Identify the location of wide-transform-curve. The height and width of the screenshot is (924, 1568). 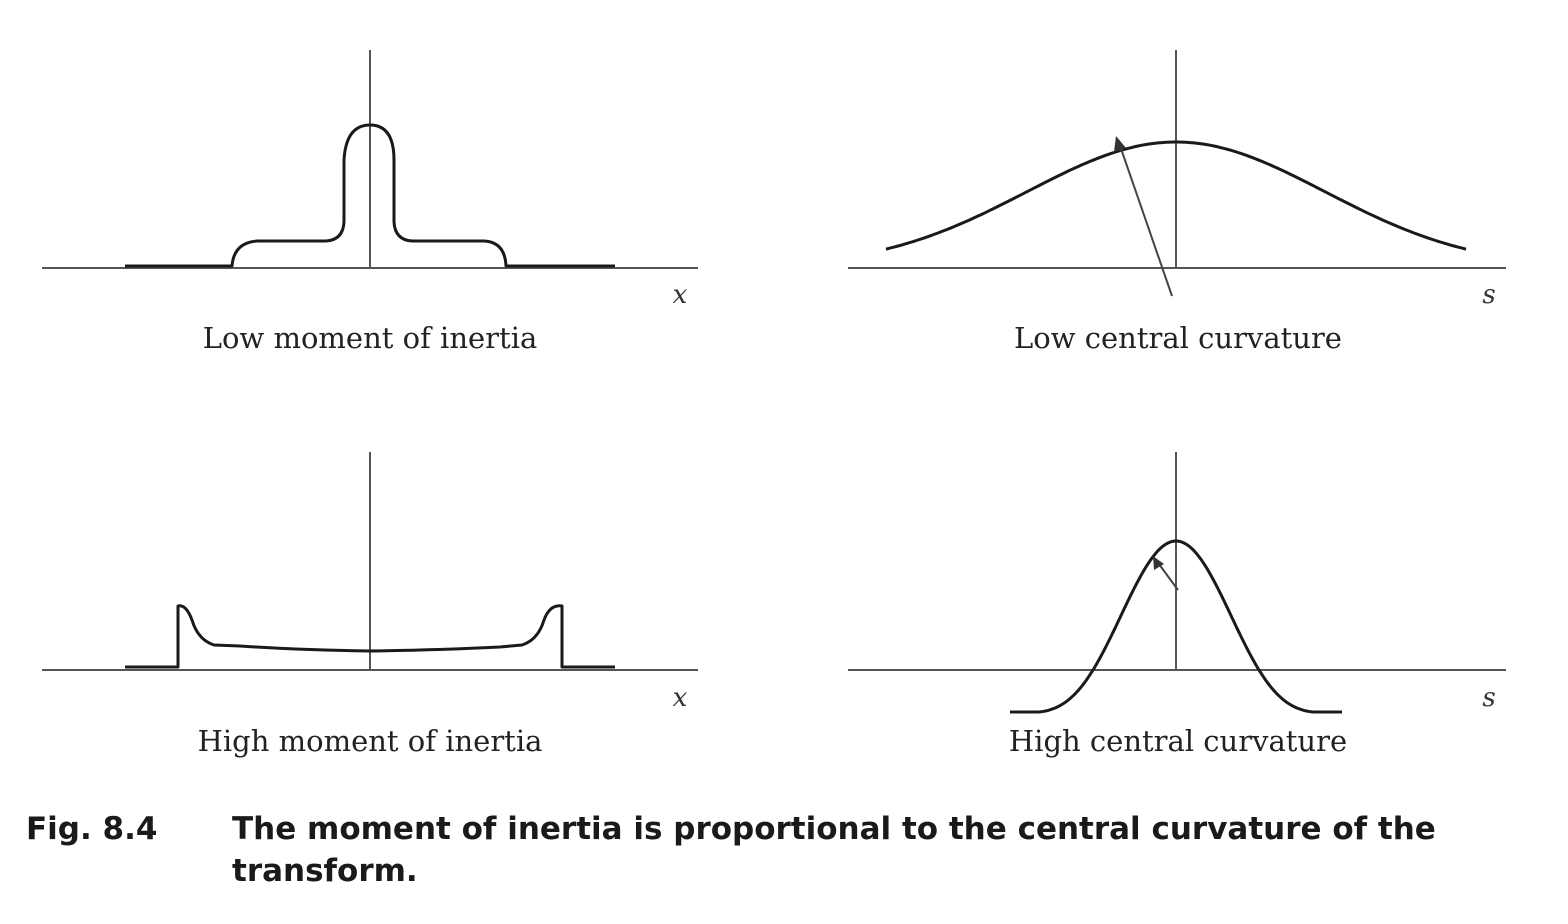
(1176, 195).